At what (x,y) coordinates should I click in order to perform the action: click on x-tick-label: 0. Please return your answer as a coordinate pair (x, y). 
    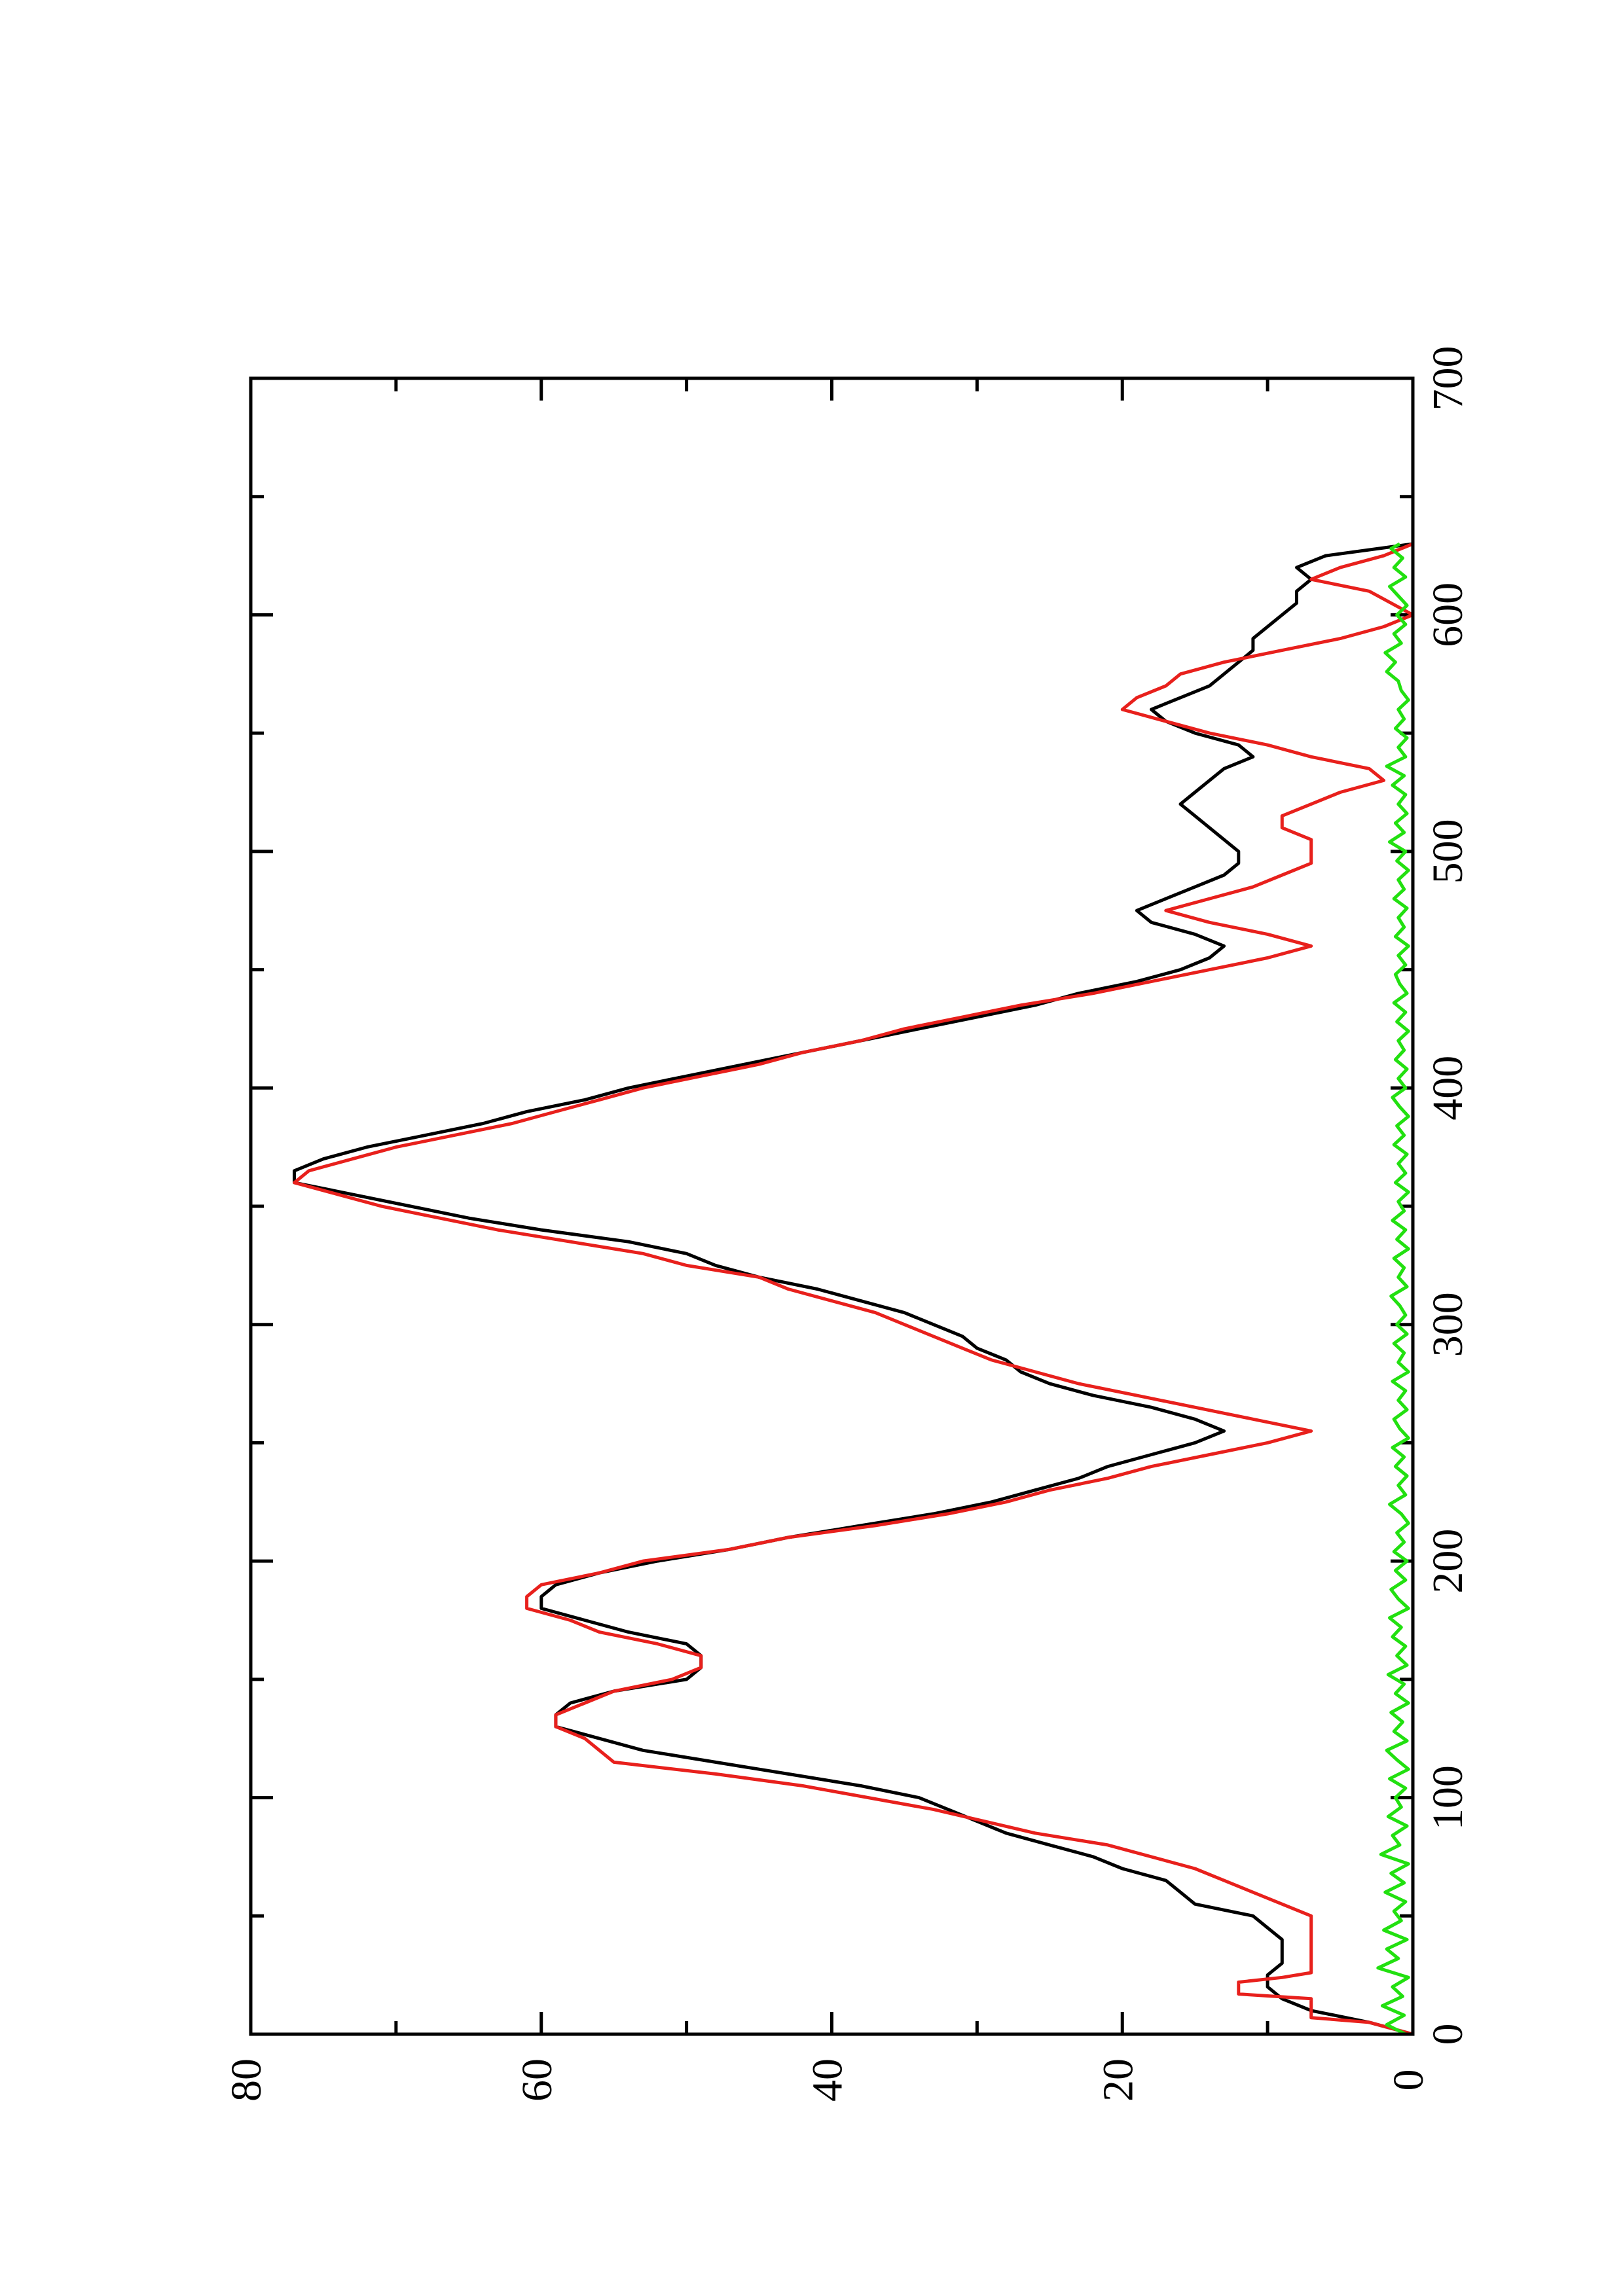
    Looking at the image, I should click on (1448, 2034).